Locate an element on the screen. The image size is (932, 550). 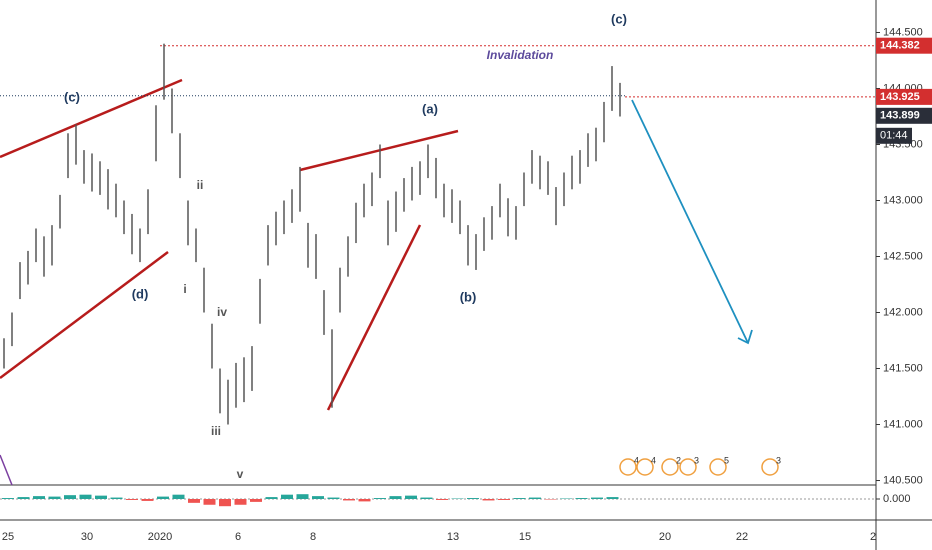
y-tick-label: 144.500 is located at coordinates (903, 32).